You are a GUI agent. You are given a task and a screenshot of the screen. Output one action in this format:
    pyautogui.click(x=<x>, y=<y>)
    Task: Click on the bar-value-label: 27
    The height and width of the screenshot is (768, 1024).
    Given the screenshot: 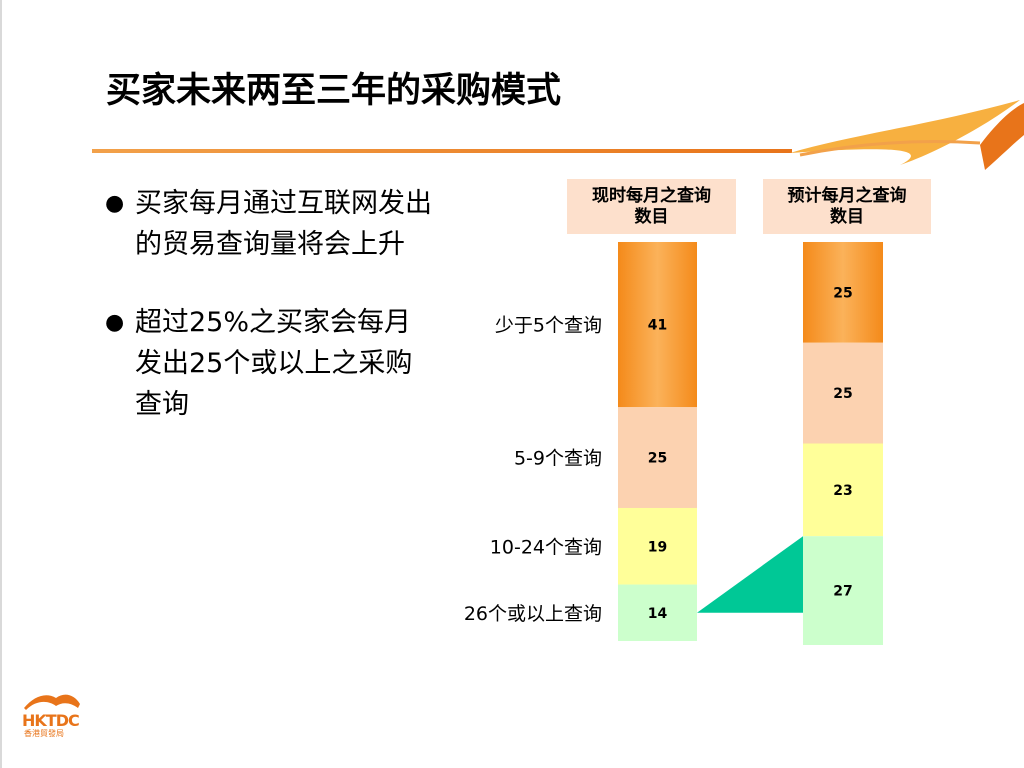 What is the action you would take?
    pyautogui.click(x=842, y=592)
    